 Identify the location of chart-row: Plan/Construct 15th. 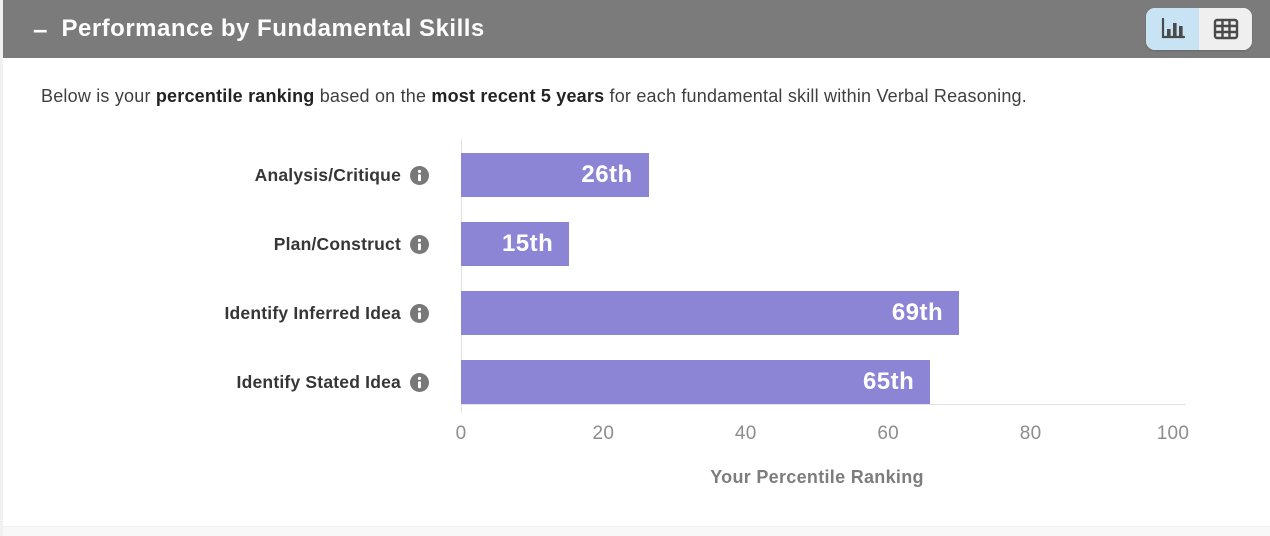
(636, 244).